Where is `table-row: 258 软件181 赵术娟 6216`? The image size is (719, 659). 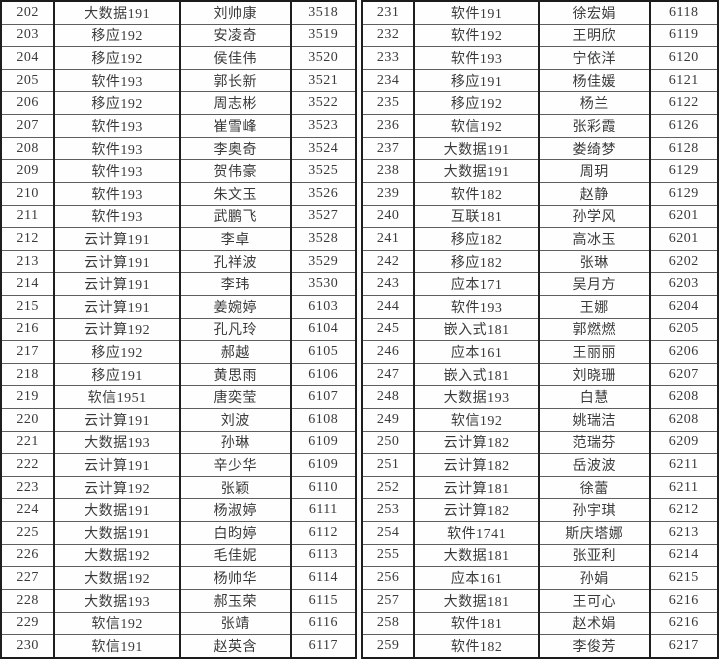
table-row: 258 软件181 赵术娟 6216 is located at coordinates (539, 623).